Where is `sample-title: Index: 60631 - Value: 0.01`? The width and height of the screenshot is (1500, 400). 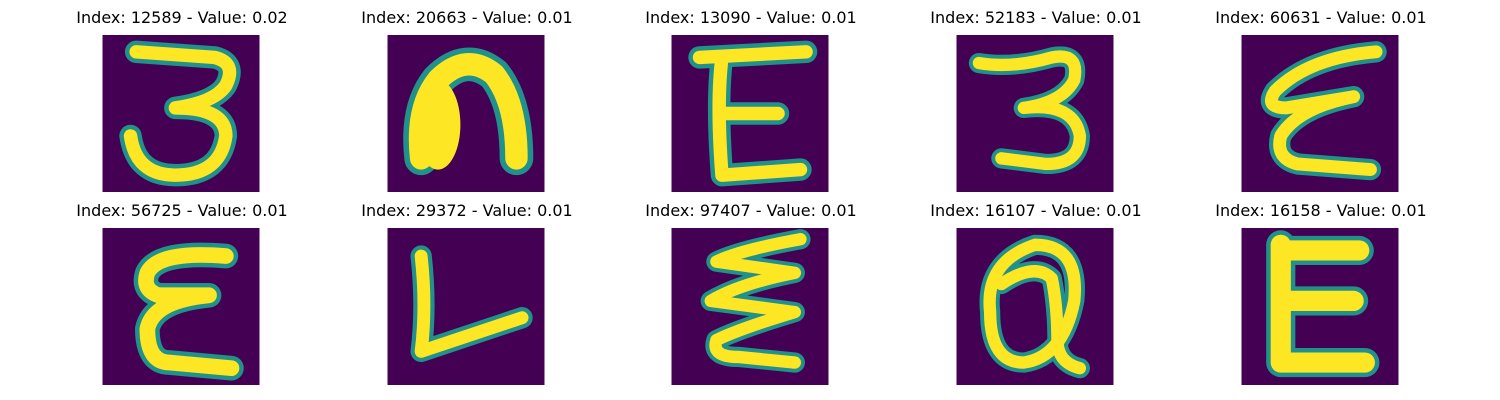 sample-title: Index: 60631 - Value: 0.01 is located at coordinates (1321, 17).